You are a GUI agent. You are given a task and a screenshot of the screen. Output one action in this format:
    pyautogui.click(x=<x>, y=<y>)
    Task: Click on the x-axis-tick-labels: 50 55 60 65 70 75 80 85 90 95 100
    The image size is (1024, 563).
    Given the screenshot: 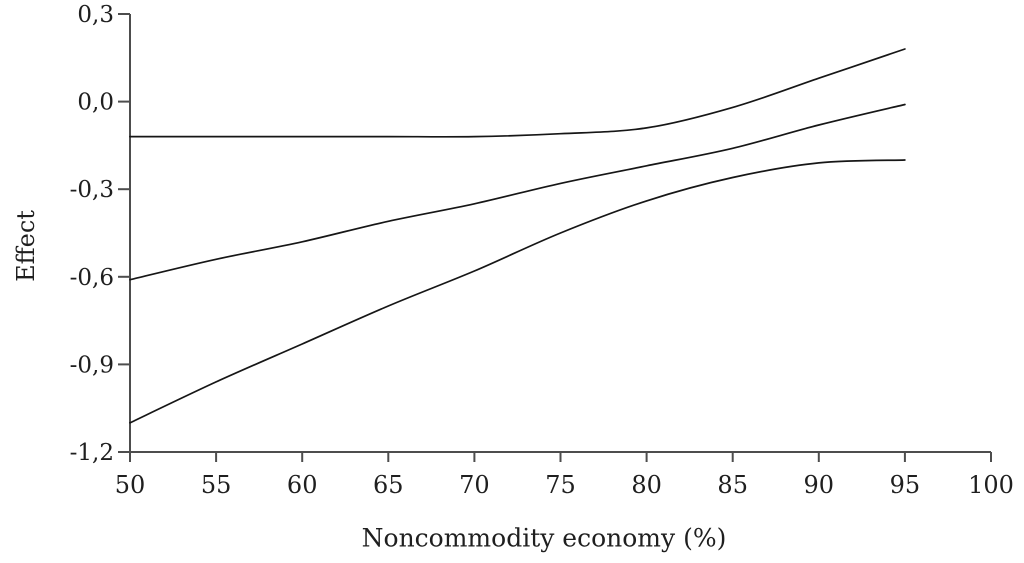 What is the action you would take?
    pyautogui.click(x=564, y=485)
    